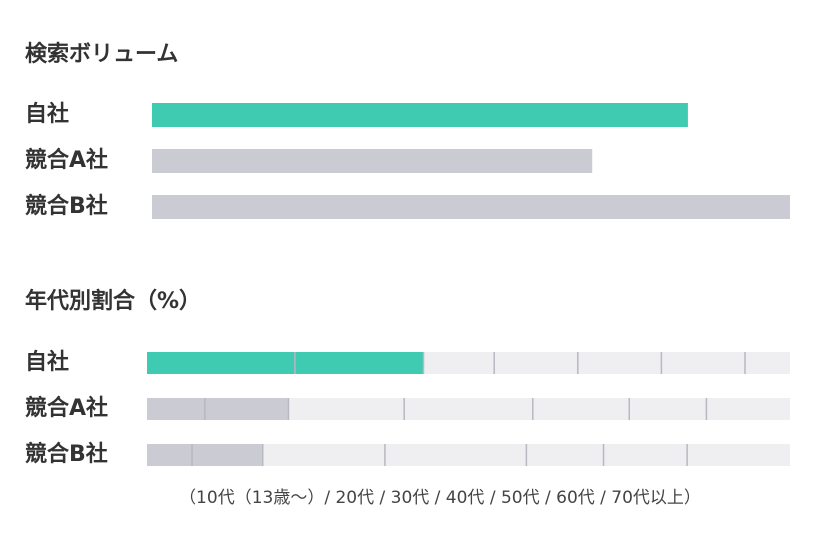 This screenshot has height=546, width=822. I want to click on chart-title: 検索ボリューム, so click(101, 54).